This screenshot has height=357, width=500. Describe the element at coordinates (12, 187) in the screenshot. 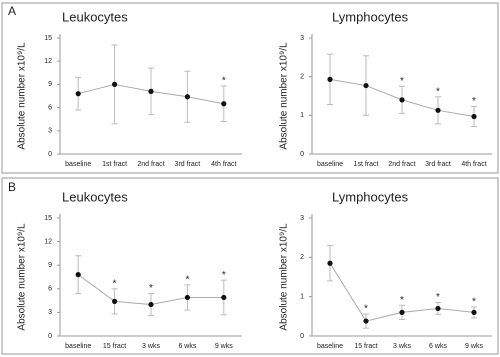

I see `panel-label: B` at that location.